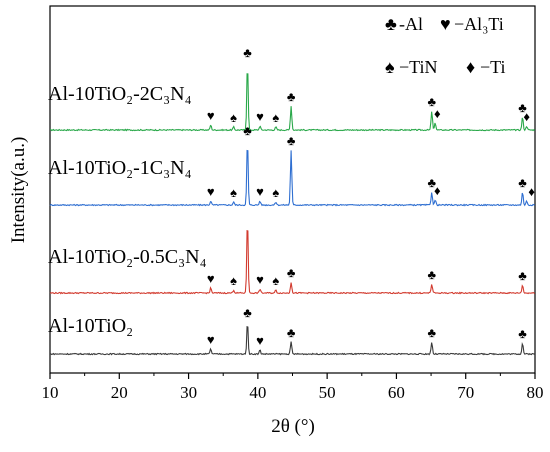  I want to click on y-axis-title: Intensity(a.u.), so click(18, 190).